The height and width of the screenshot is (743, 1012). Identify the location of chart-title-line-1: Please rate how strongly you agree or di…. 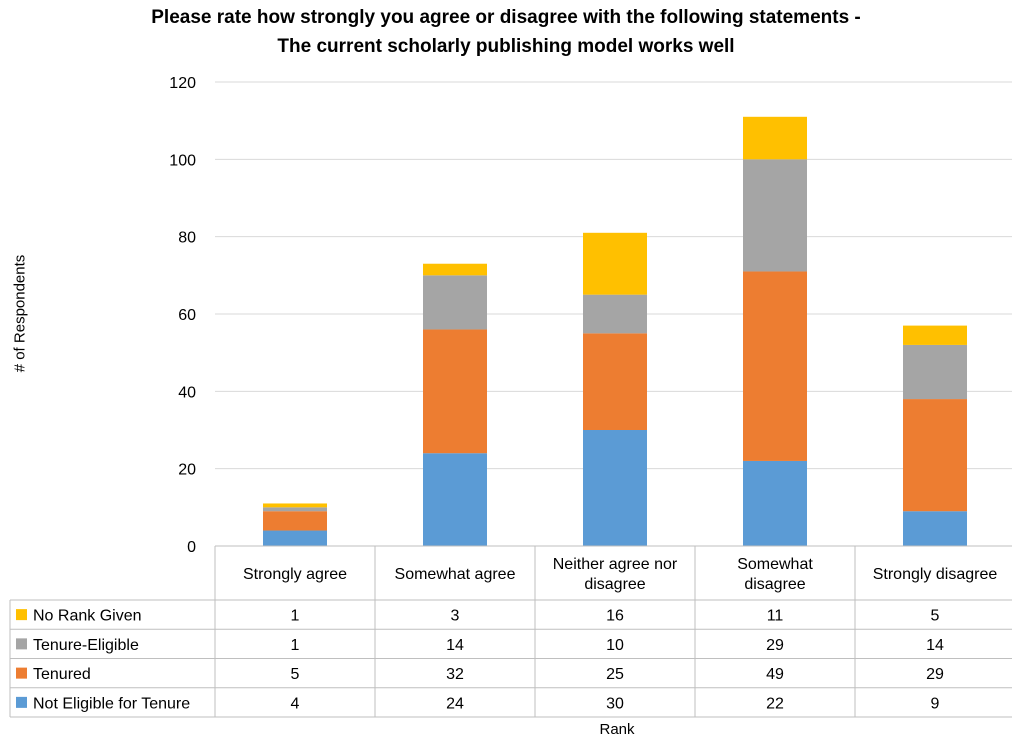
(506, 17).